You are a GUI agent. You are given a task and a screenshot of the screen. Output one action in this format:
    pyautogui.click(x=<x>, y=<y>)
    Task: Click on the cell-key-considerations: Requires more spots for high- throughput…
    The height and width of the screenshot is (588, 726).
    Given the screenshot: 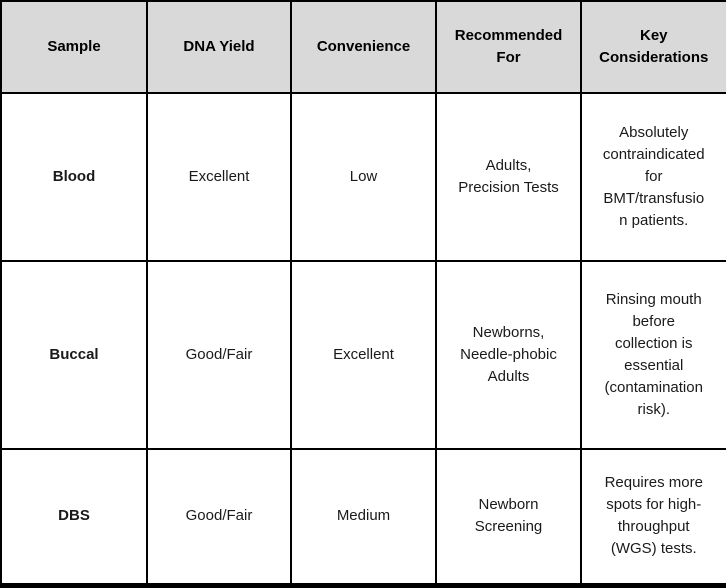 What is the action you would take?
    pyautogui.click(x=653, y=517)
    